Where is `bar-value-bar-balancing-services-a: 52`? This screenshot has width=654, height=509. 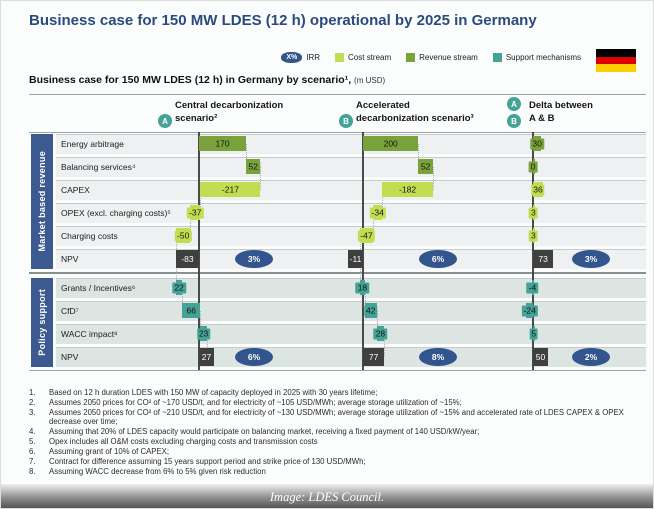
bar-value-bar-balancing-services-a: 52 is located at coordinates (253, 166).